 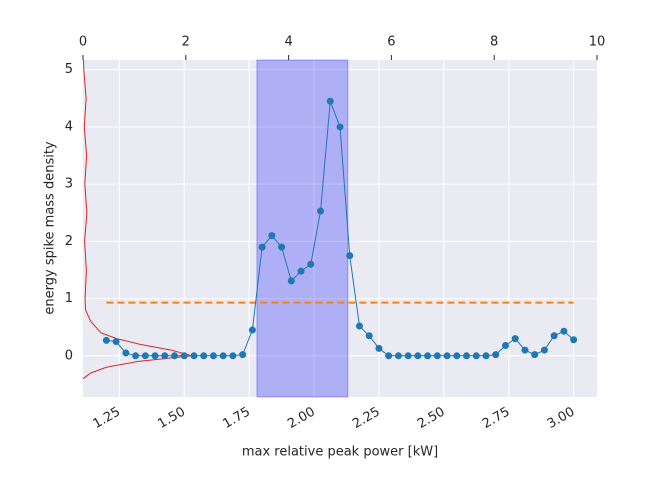 What do you see at coordinates (69, 184) in the screenshot?
I see `y-tick-label: 3` at bounding box center [69, 184].